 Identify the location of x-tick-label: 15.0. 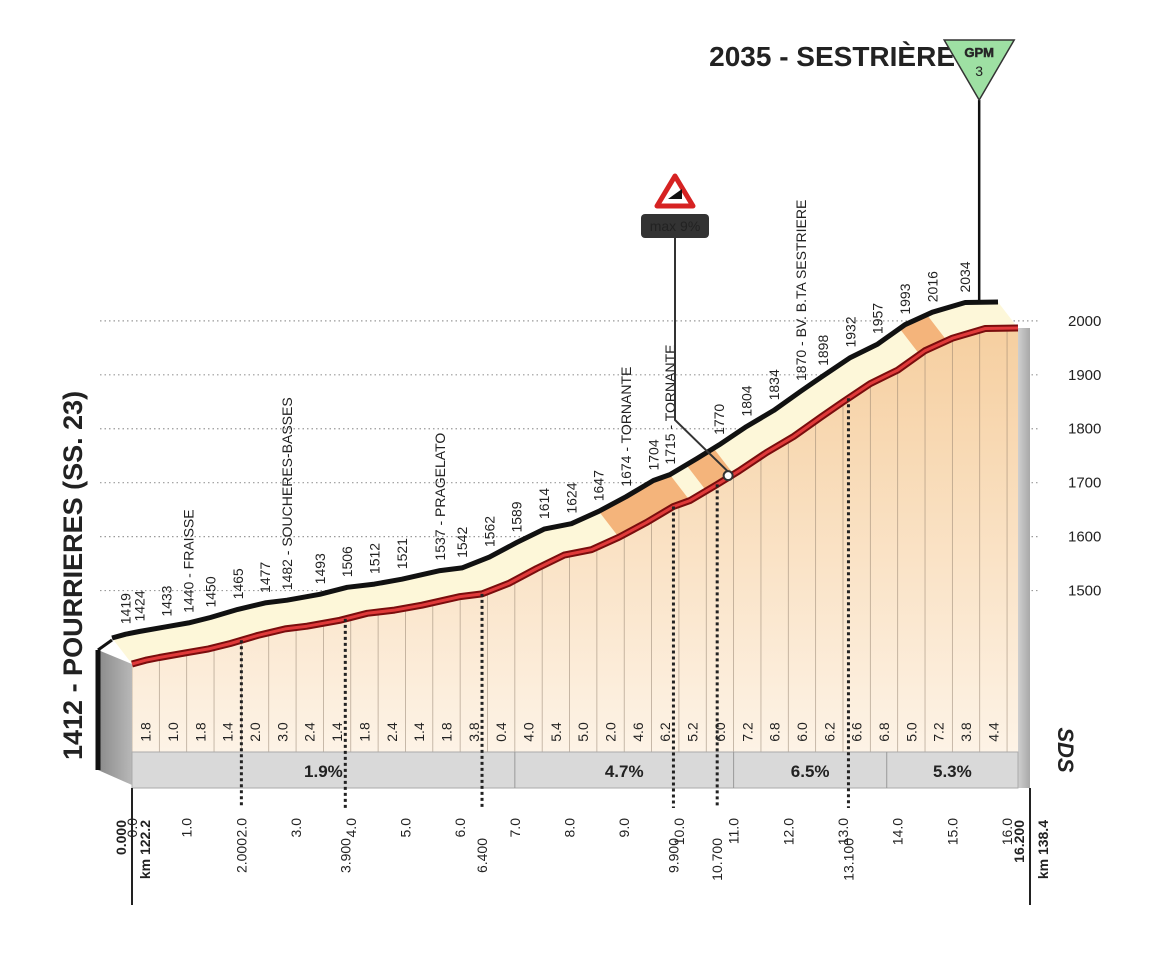
(952, 831).